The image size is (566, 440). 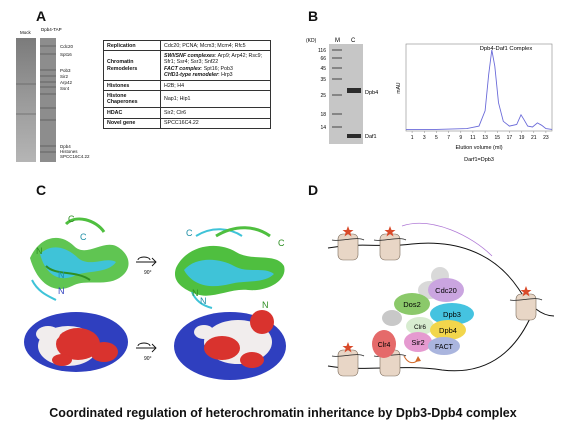 I want to click on table-category: HDAC, so click(x=132, y=113).